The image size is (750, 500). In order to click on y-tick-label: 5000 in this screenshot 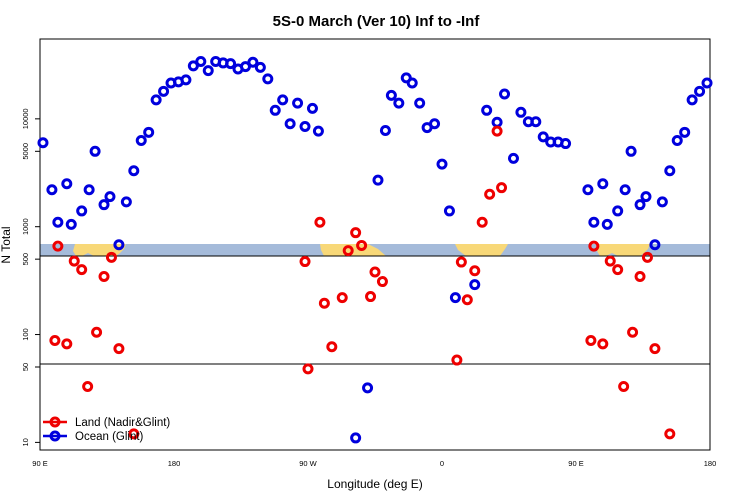, I will do `click(25, 151)`.